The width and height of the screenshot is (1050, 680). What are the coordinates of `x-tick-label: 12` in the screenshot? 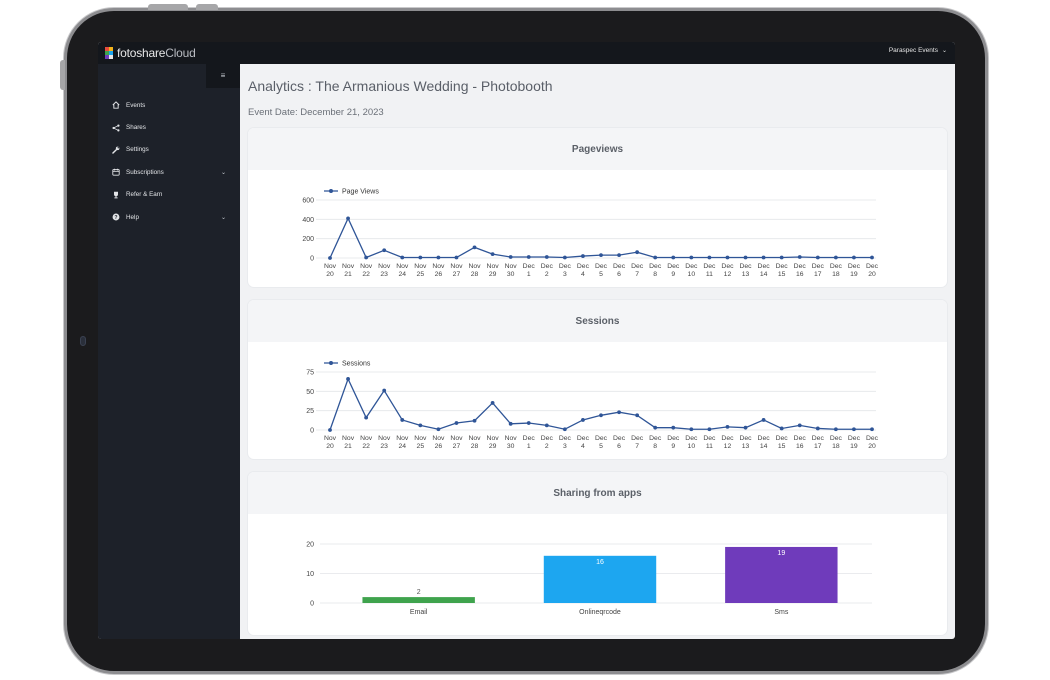 It's located at (728, 446).